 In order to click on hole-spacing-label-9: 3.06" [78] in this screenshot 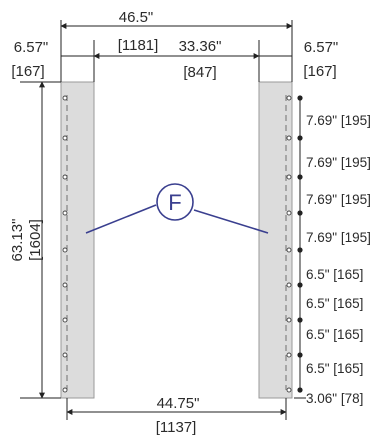, I will do `click(334, 398)`.